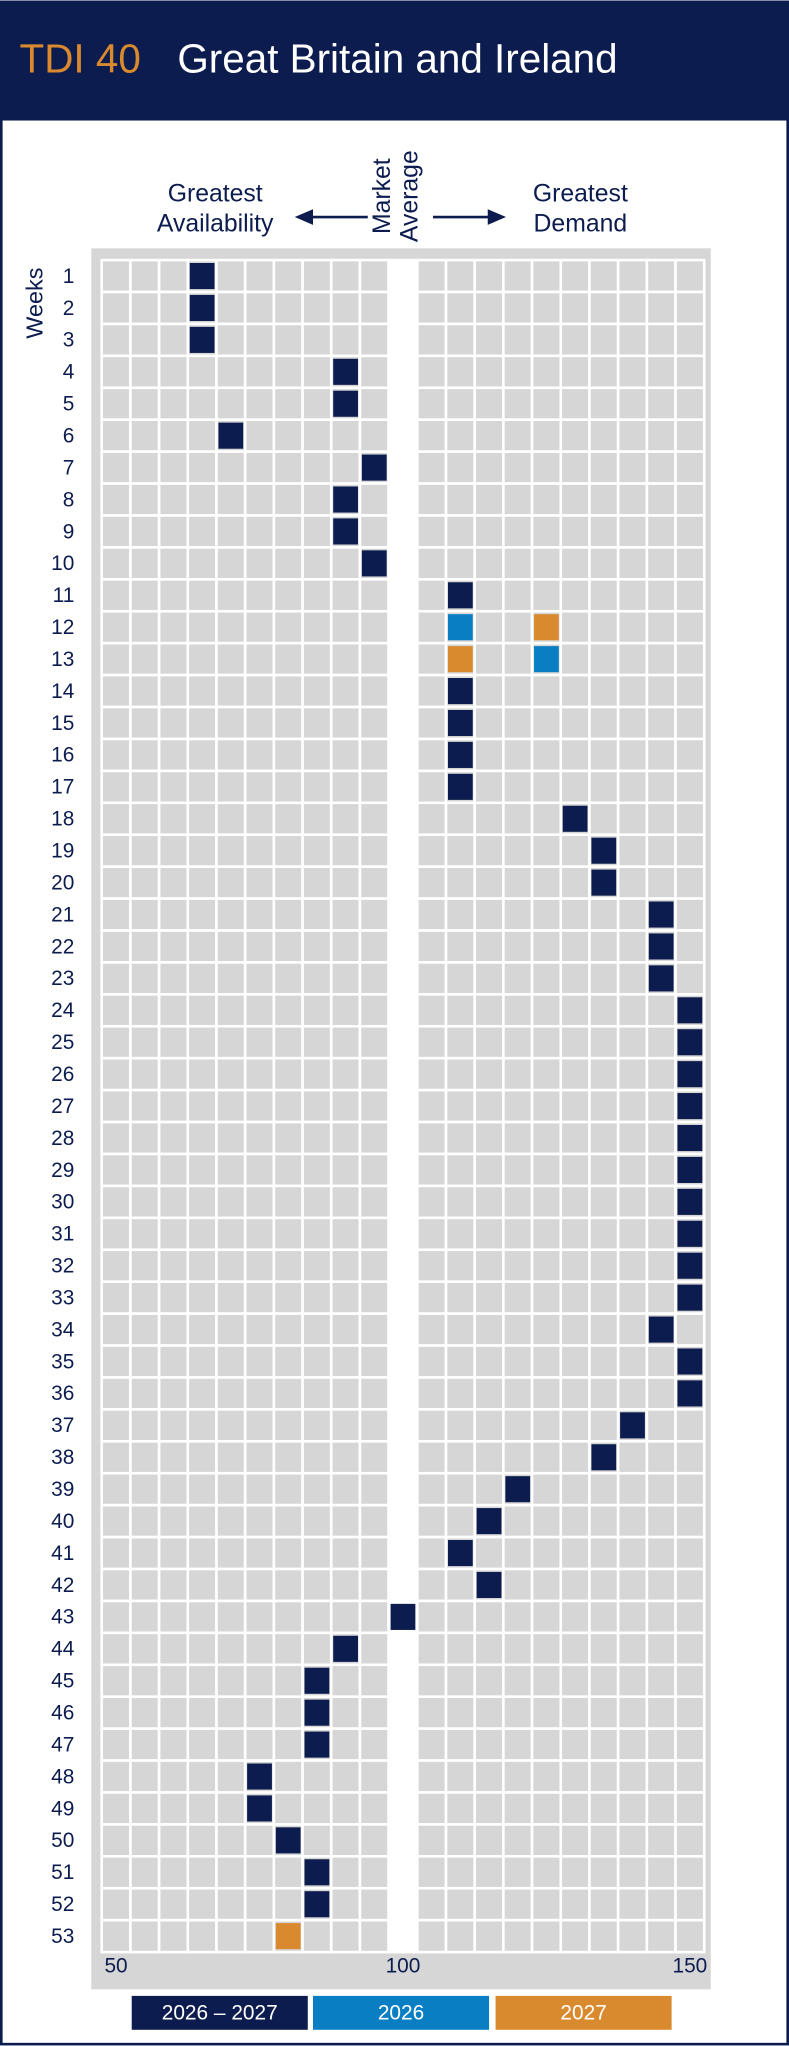 The image size is (789, 2046). Describe the element at coordinates (62, 1393) in the screenshot. I see `y-tick-label: 36` at that location.